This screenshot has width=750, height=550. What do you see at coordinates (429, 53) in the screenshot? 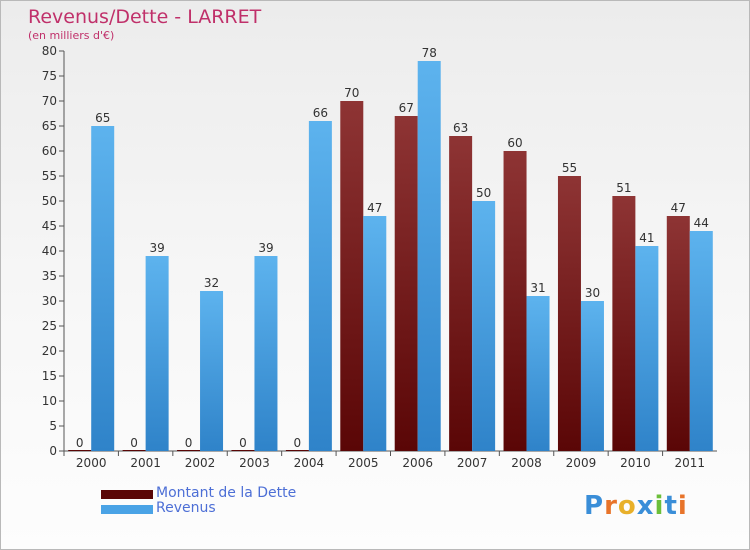
I see `data-label-revenue-2006: 78` at bounding box center [429, 53].